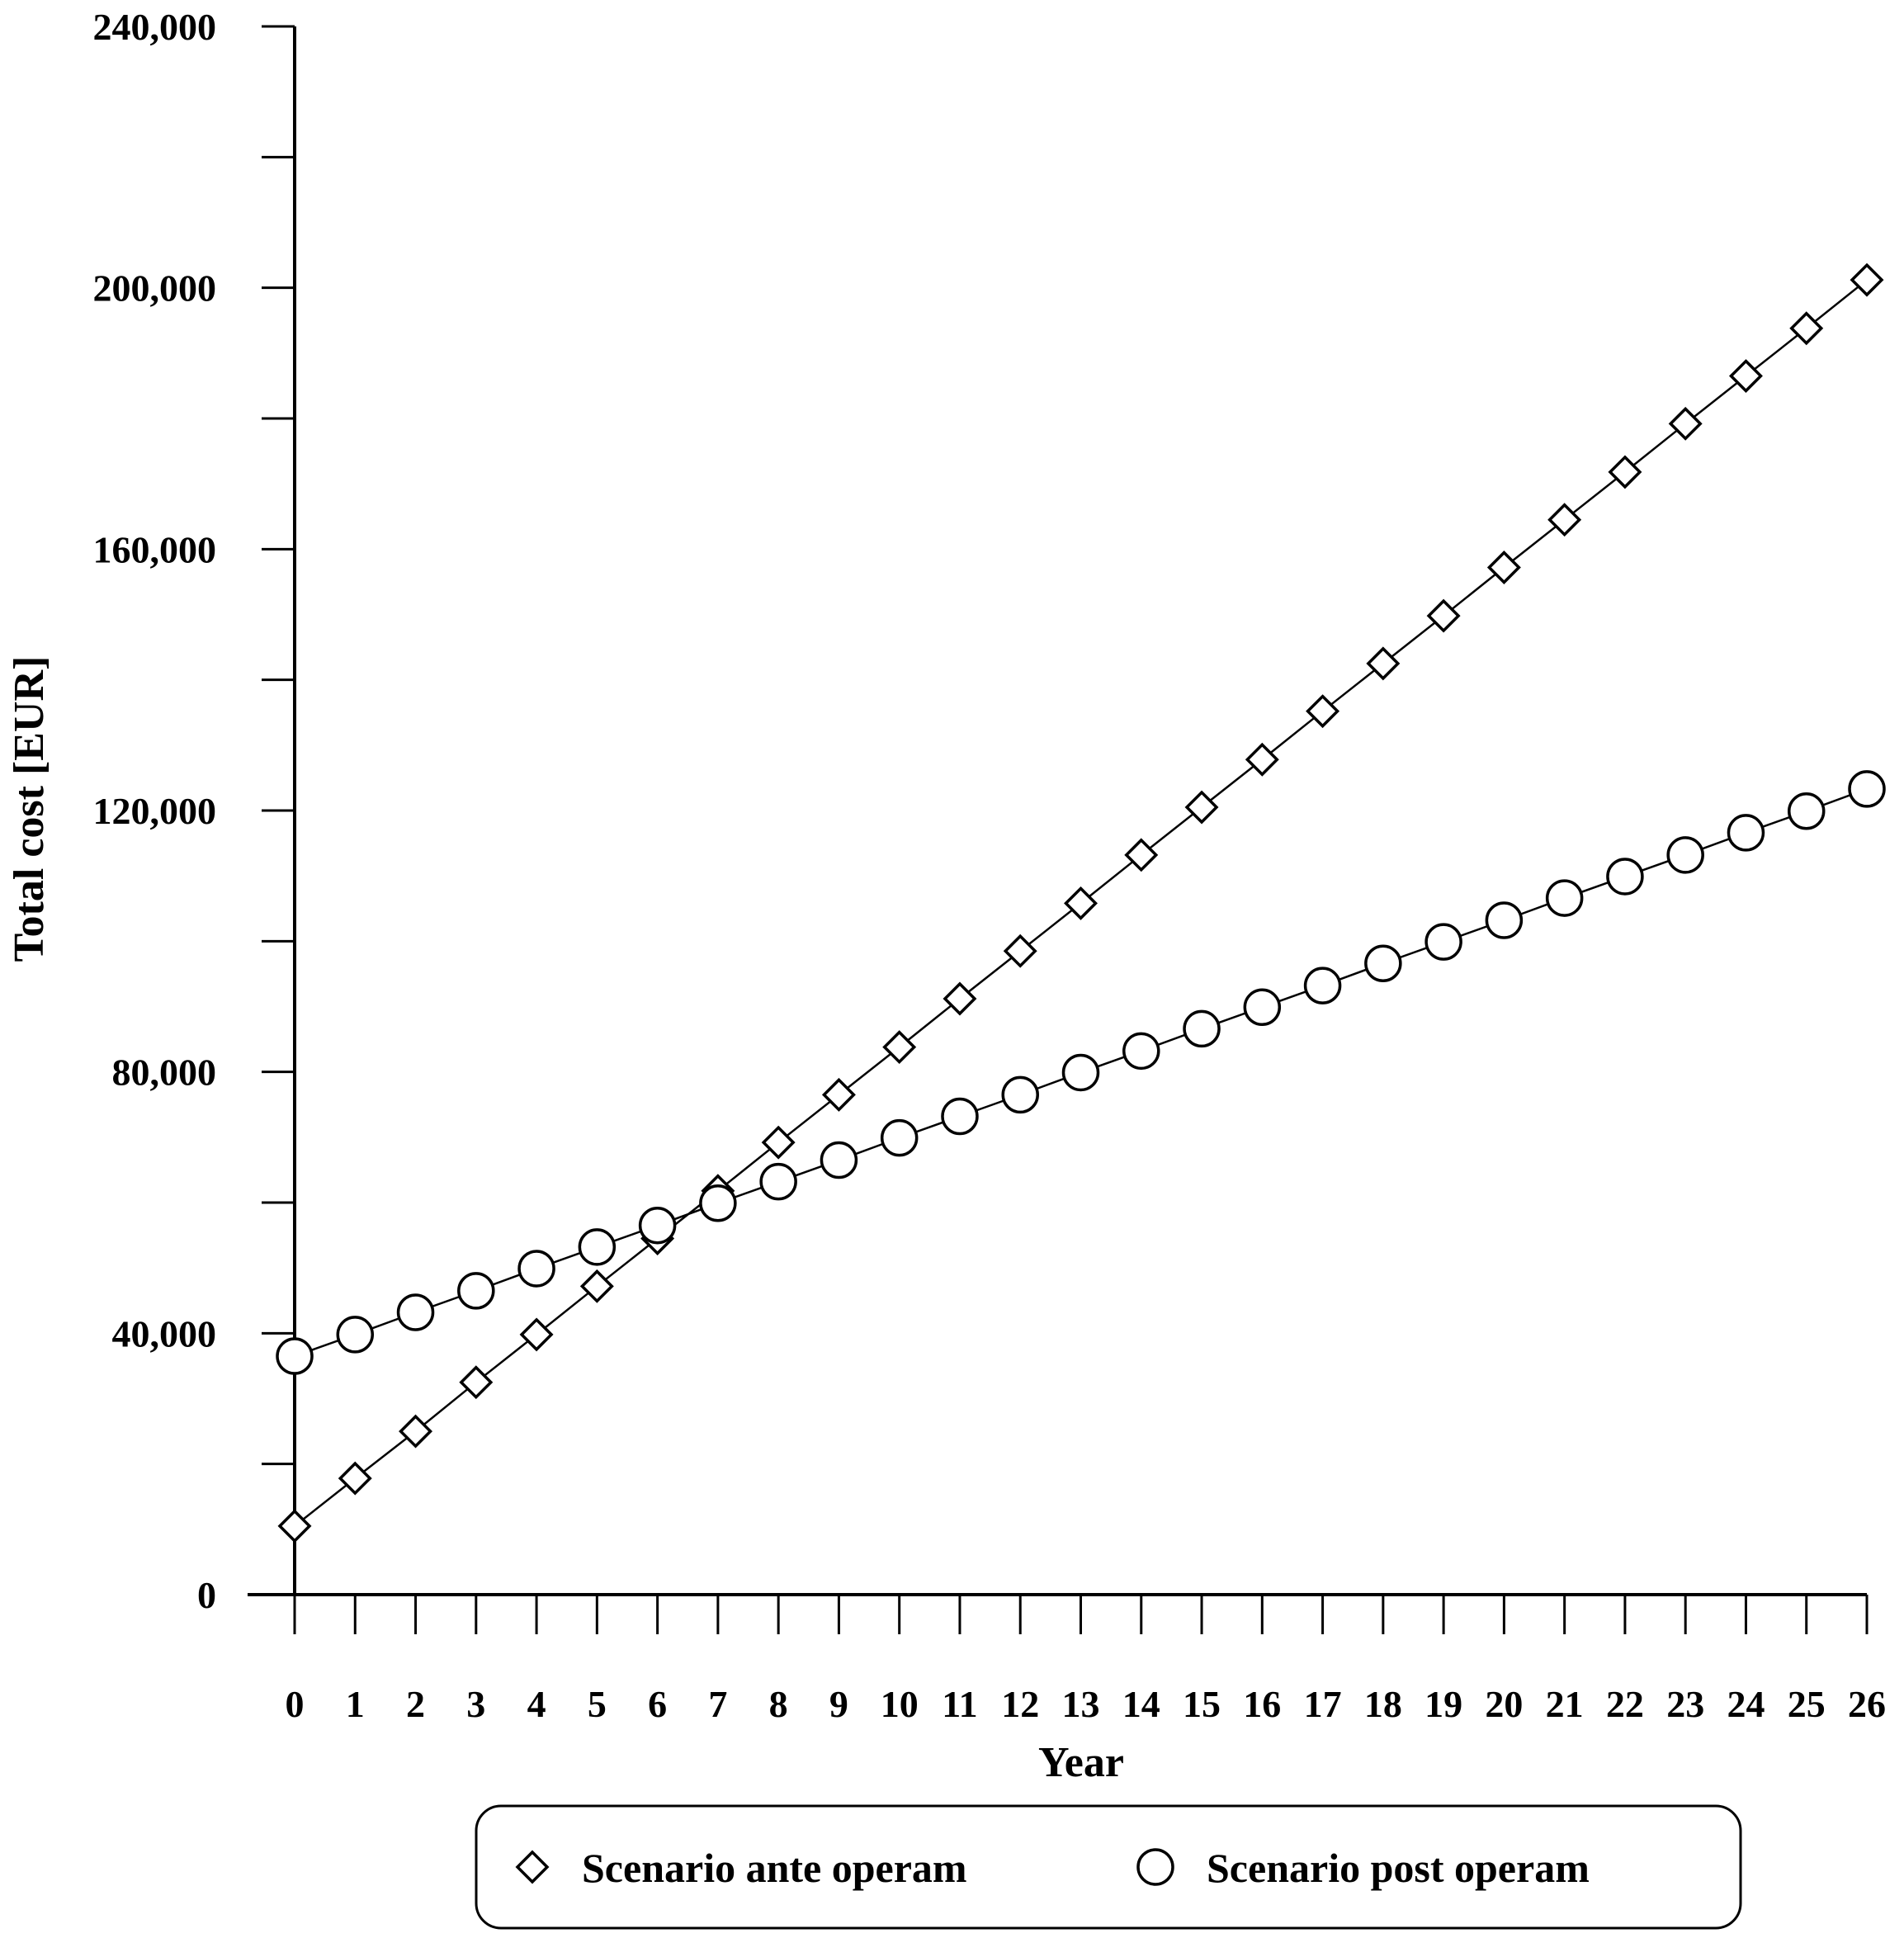  What do you see at coordinates (1398, 1868) in the screenshot?
I see `legend-label: Scenario post operam` at bounding box center [1398, 1868].